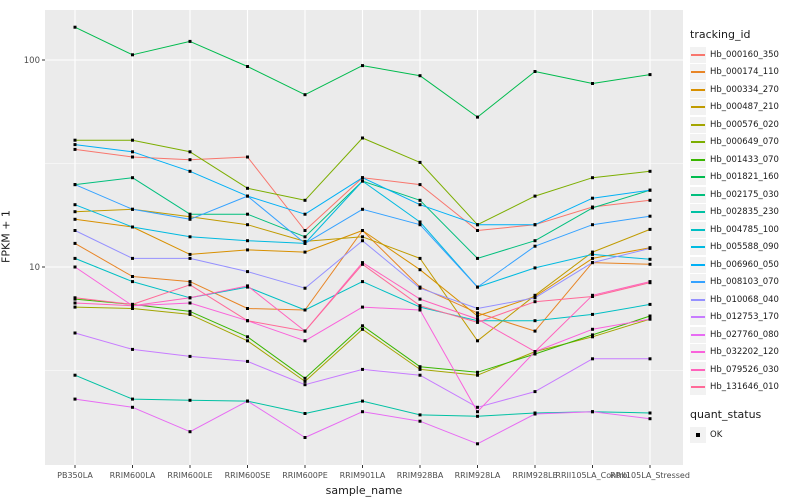 The image size is (800, 500). Describe the element at coordinates (726, 414) in the screenshot. I see `legend-title-quant-status: quant_status` at that location.